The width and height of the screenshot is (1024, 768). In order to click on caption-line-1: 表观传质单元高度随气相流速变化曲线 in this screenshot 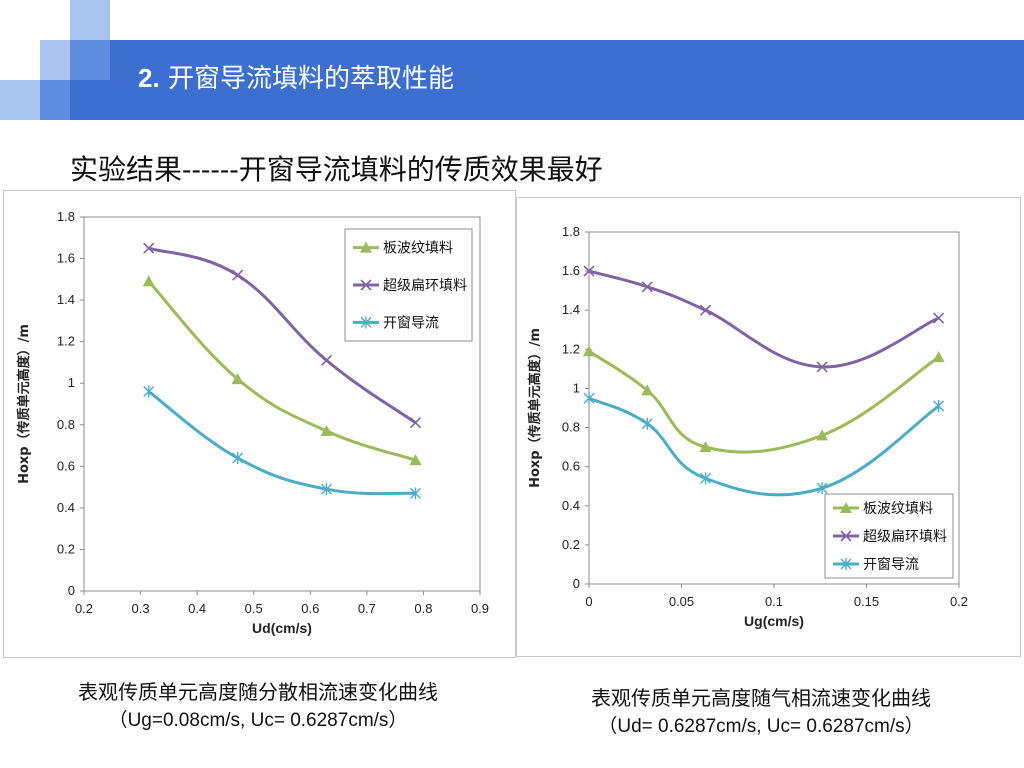, I will do `click(761, 698)`.